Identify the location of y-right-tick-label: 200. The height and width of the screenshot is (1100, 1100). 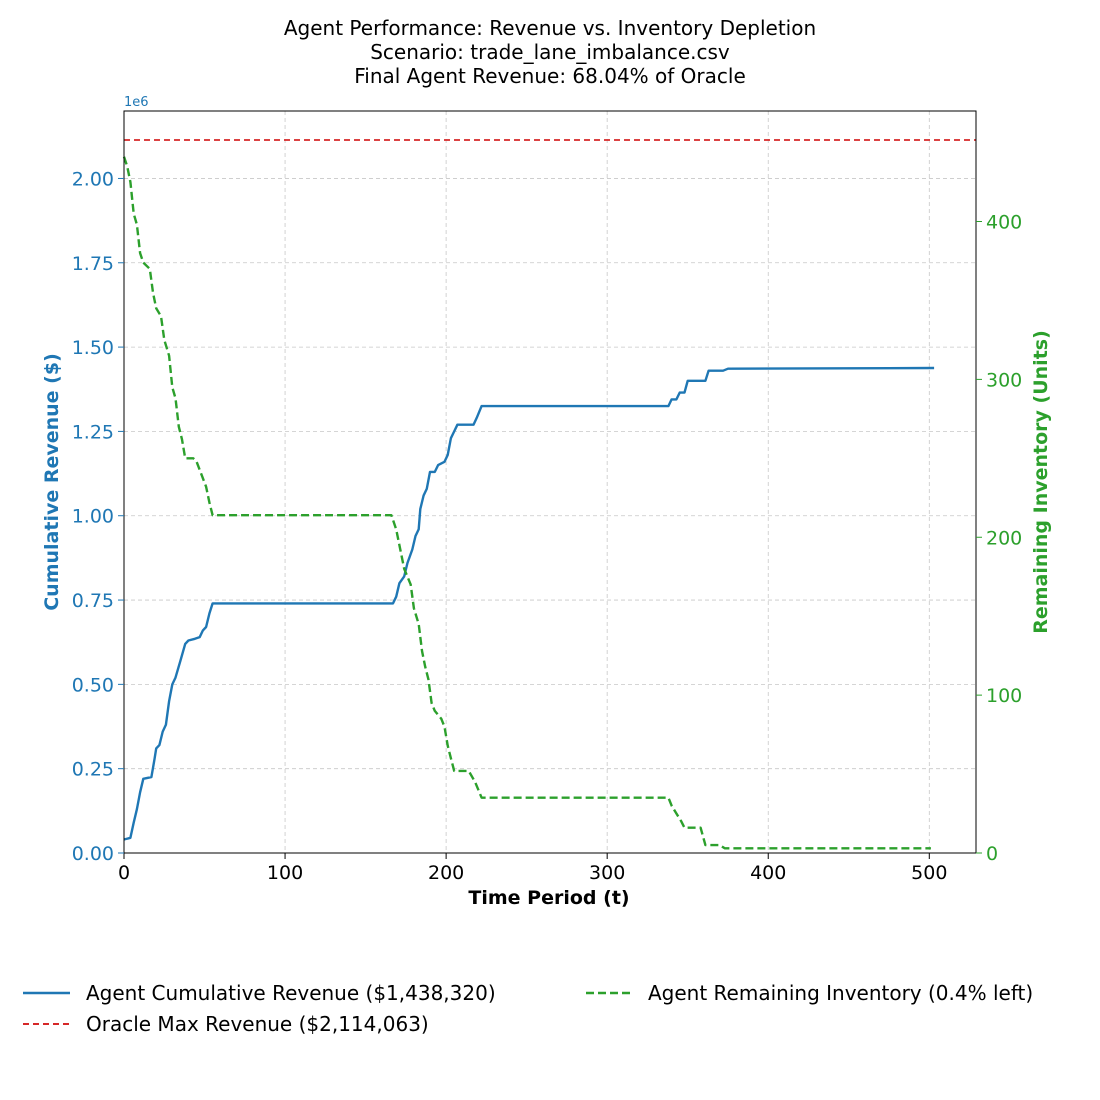
(1004, 538).